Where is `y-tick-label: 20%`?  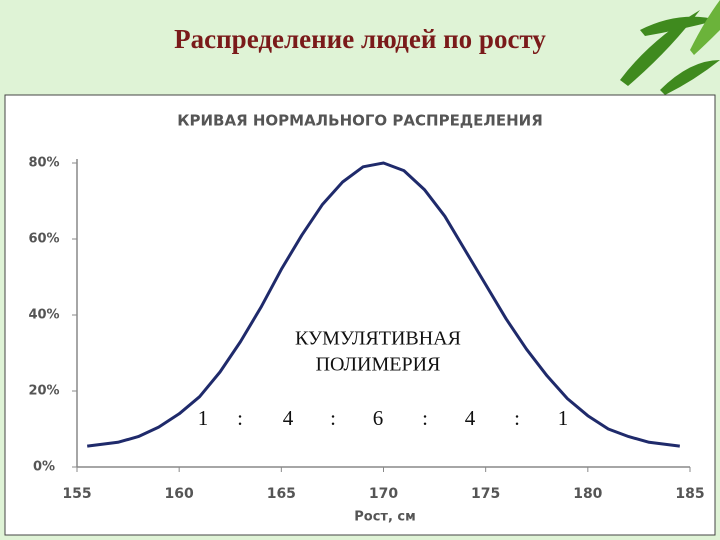 y-tick-label: 20% is located at coordinates (43, 391).